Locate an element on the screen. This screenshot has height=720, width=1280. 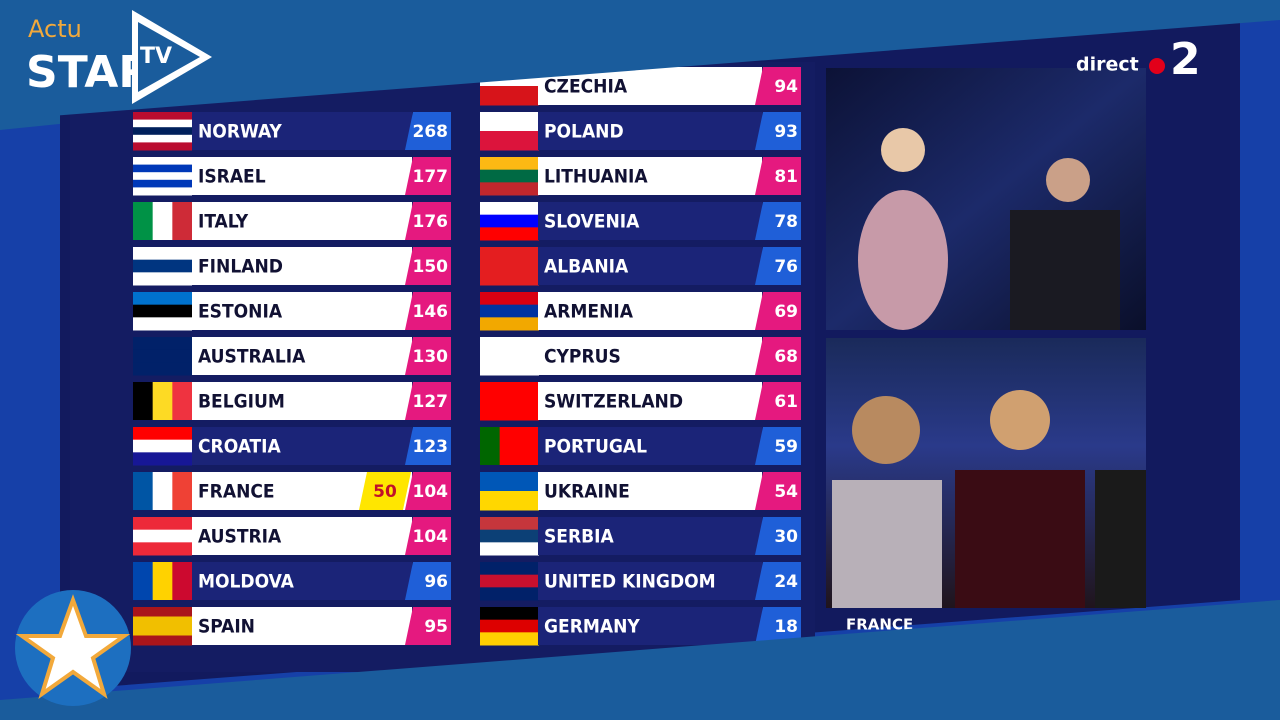
country-name: PORTUGAL is located at coordinates (595, 447).